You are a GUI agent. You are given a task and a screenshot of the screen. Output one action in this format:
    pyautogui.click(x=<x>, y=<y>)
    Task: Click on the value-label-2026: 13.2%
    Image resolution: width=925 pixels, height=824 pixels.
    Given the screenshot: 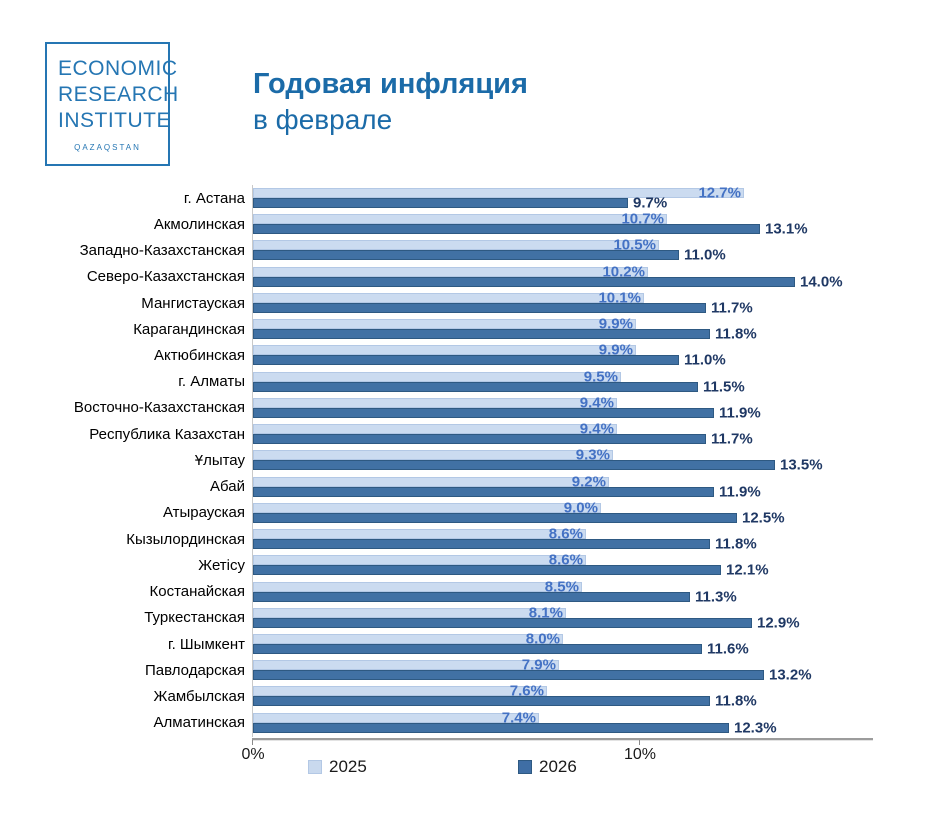 What is the action you would take?
    pyautogui.click(x=790, y=675)
    